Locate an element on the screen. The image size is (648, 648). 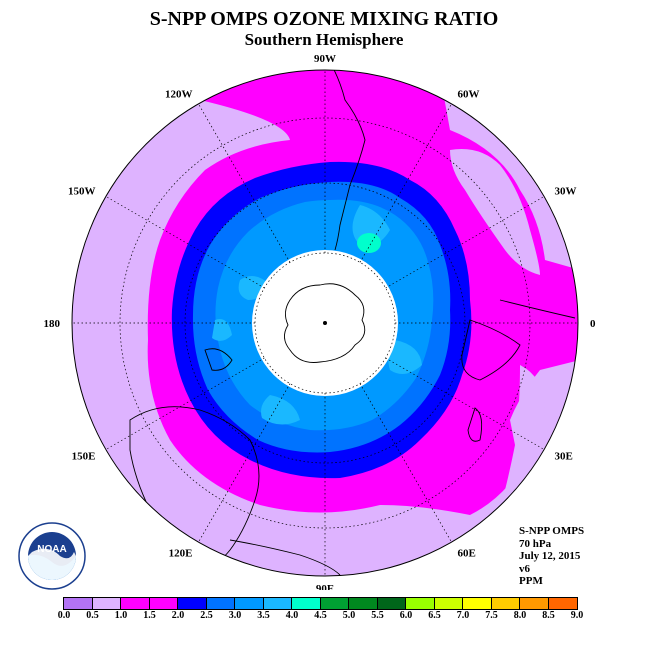
longitude-label-0: 0 is located at coordinates (593, 324).